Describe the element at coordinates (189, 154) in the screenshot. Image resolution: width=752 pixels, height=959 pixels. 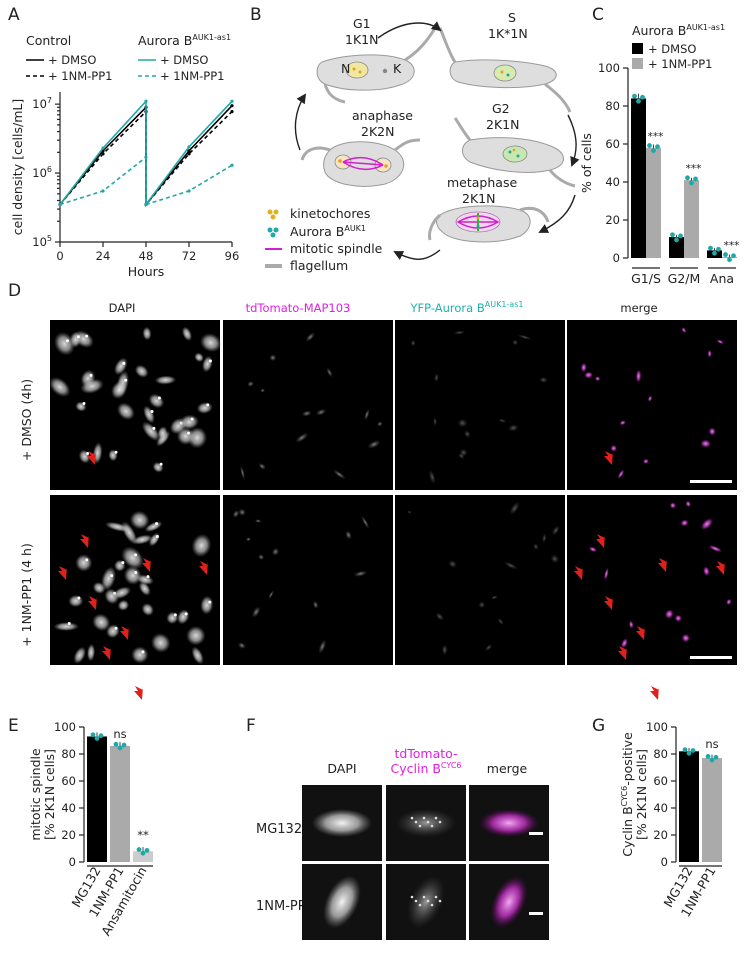
I see `a-point-control-pp1` at that location.